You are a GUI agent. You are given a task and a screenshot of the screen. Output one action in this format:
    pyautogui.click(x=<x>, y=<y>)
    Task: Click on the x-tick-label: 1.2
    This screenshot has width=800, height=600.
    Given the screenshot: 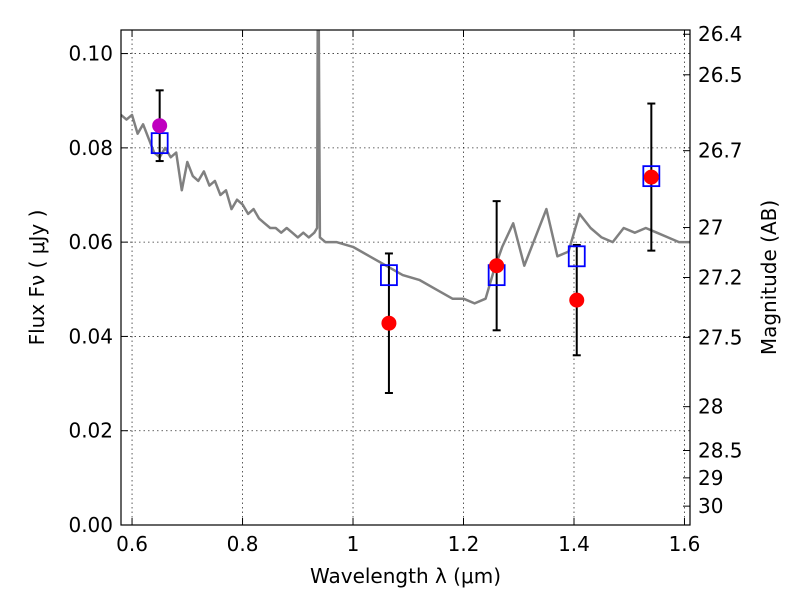 What is the action you would take?
    pyautogui.click(x=464, y=544)
    